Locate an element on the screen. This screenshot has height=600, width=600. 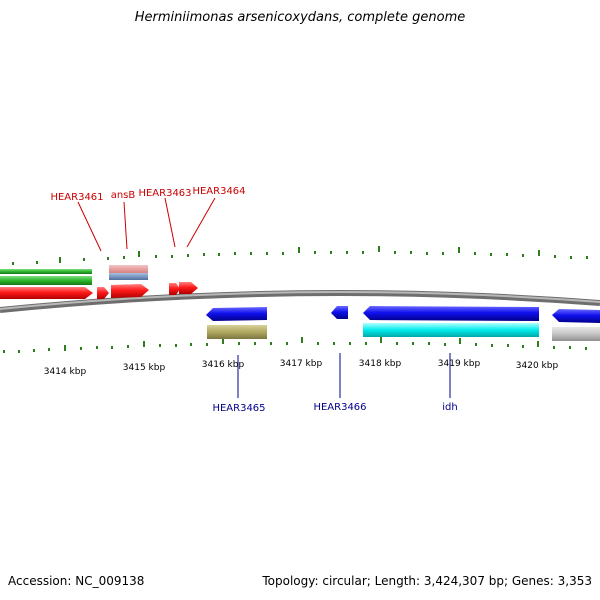
gene-ansB-cds is located at coordinates (130, 291).